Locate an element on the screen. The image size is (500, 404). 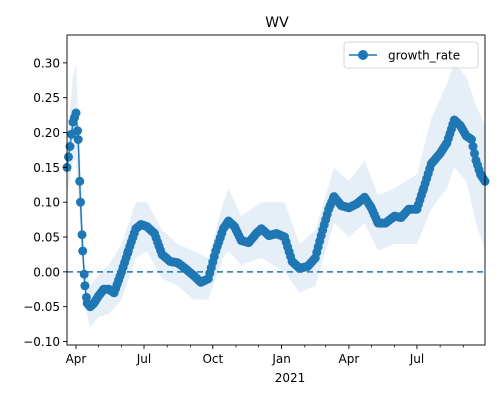
x-axis: Apr Jul Oct Jan Apr Jul is located at coordinates (265, 355).